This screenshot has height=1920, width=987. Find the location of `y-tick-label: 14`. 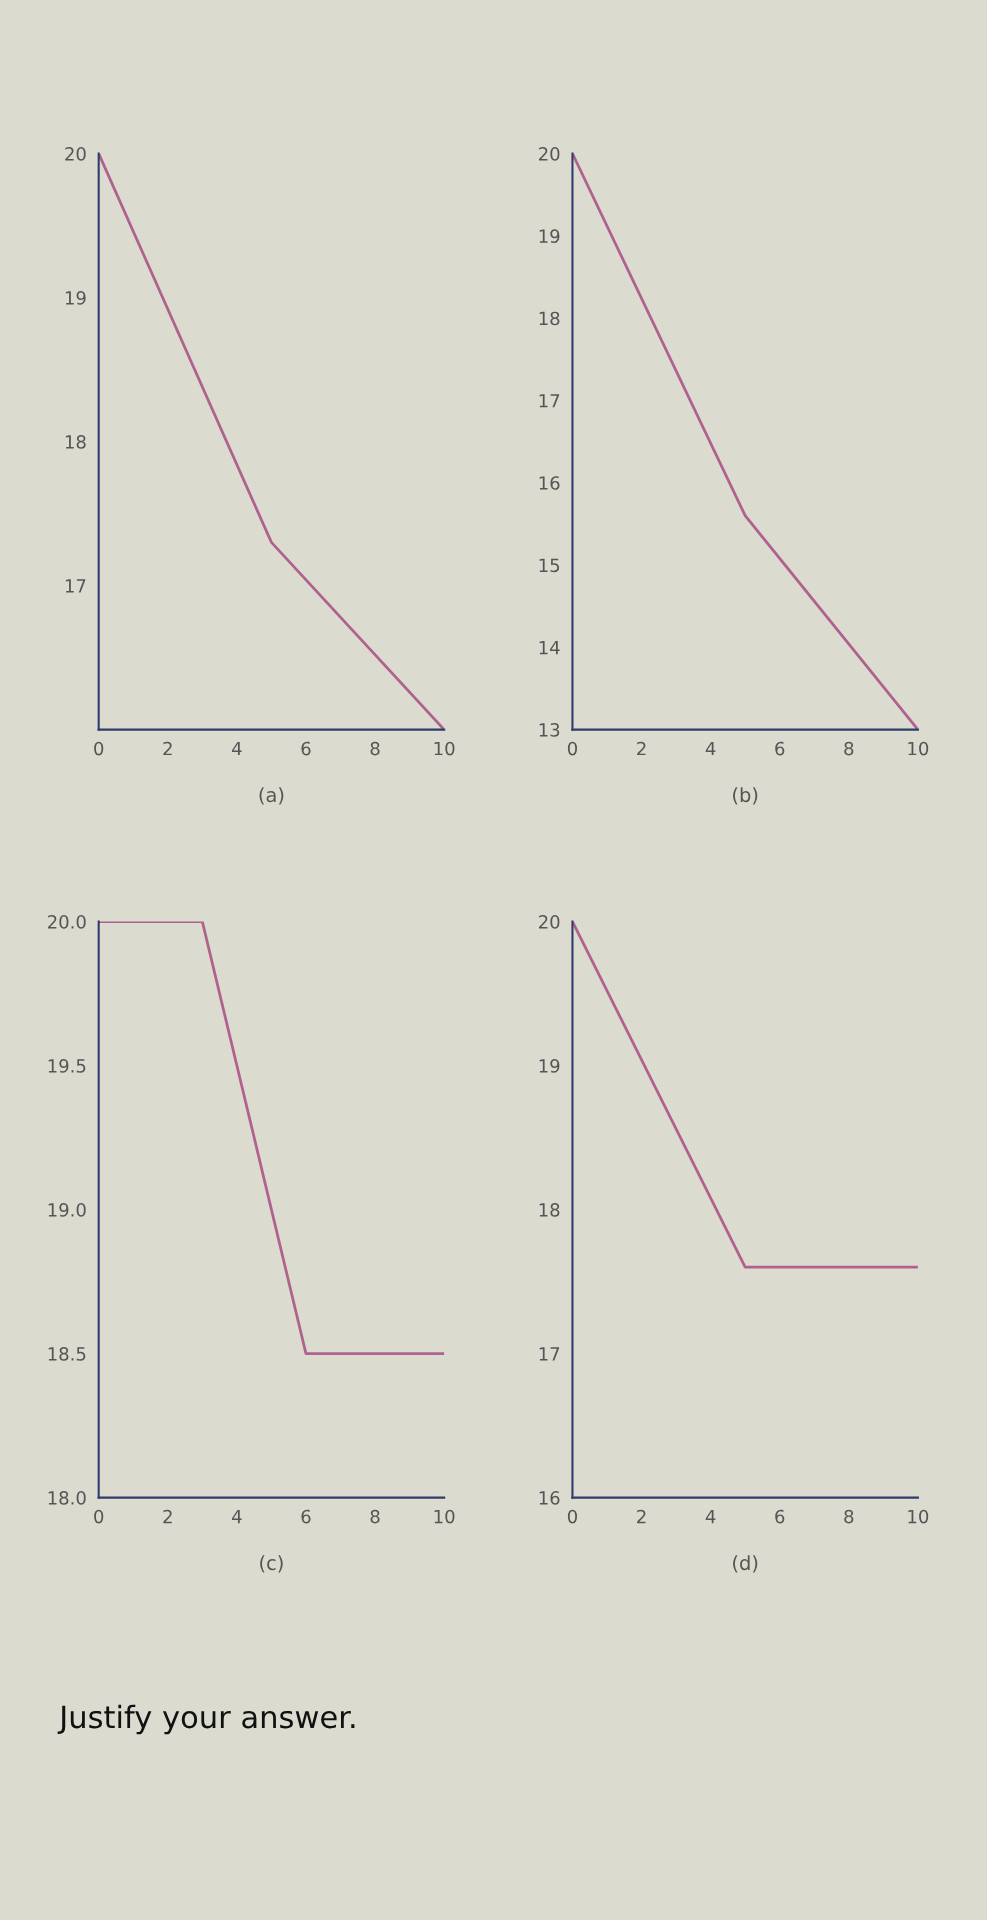

y-tick-label: 14 is located at coordinates (549, 648).